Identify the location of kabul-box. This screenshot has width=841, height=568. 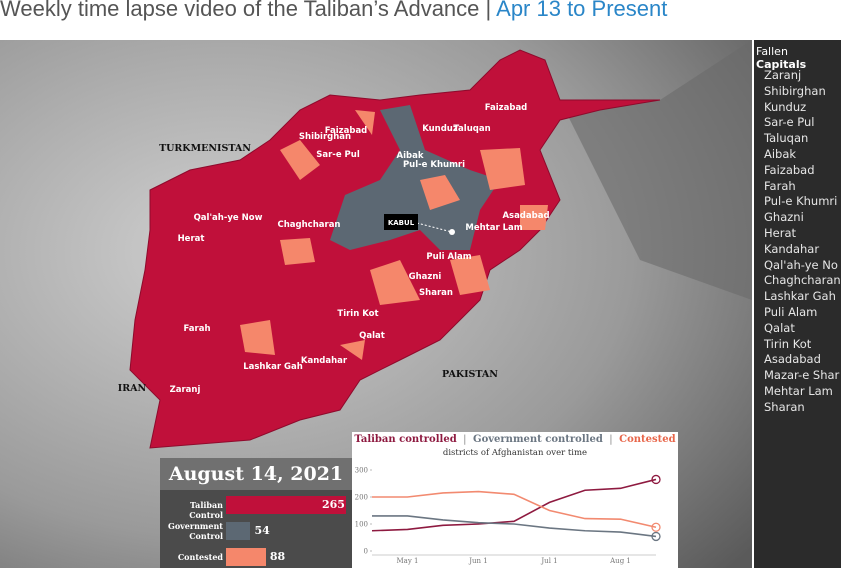
(401, 222).